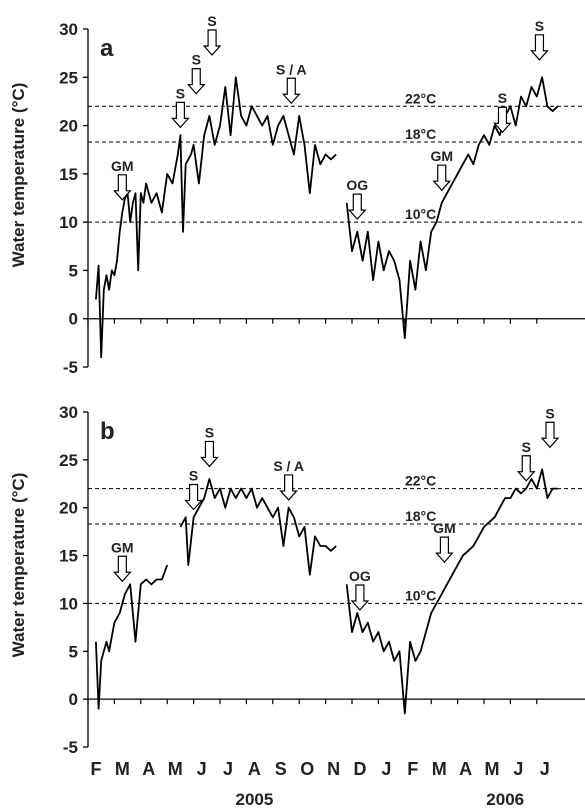  Describe the element at coordinates (254, 799) in the screenshot. I see `year-label: 2005` at that location.